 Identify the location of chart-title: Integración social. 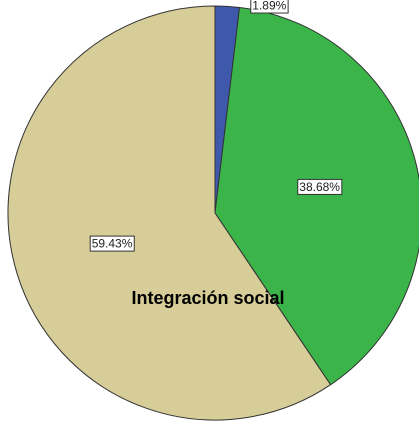
(207, 298).